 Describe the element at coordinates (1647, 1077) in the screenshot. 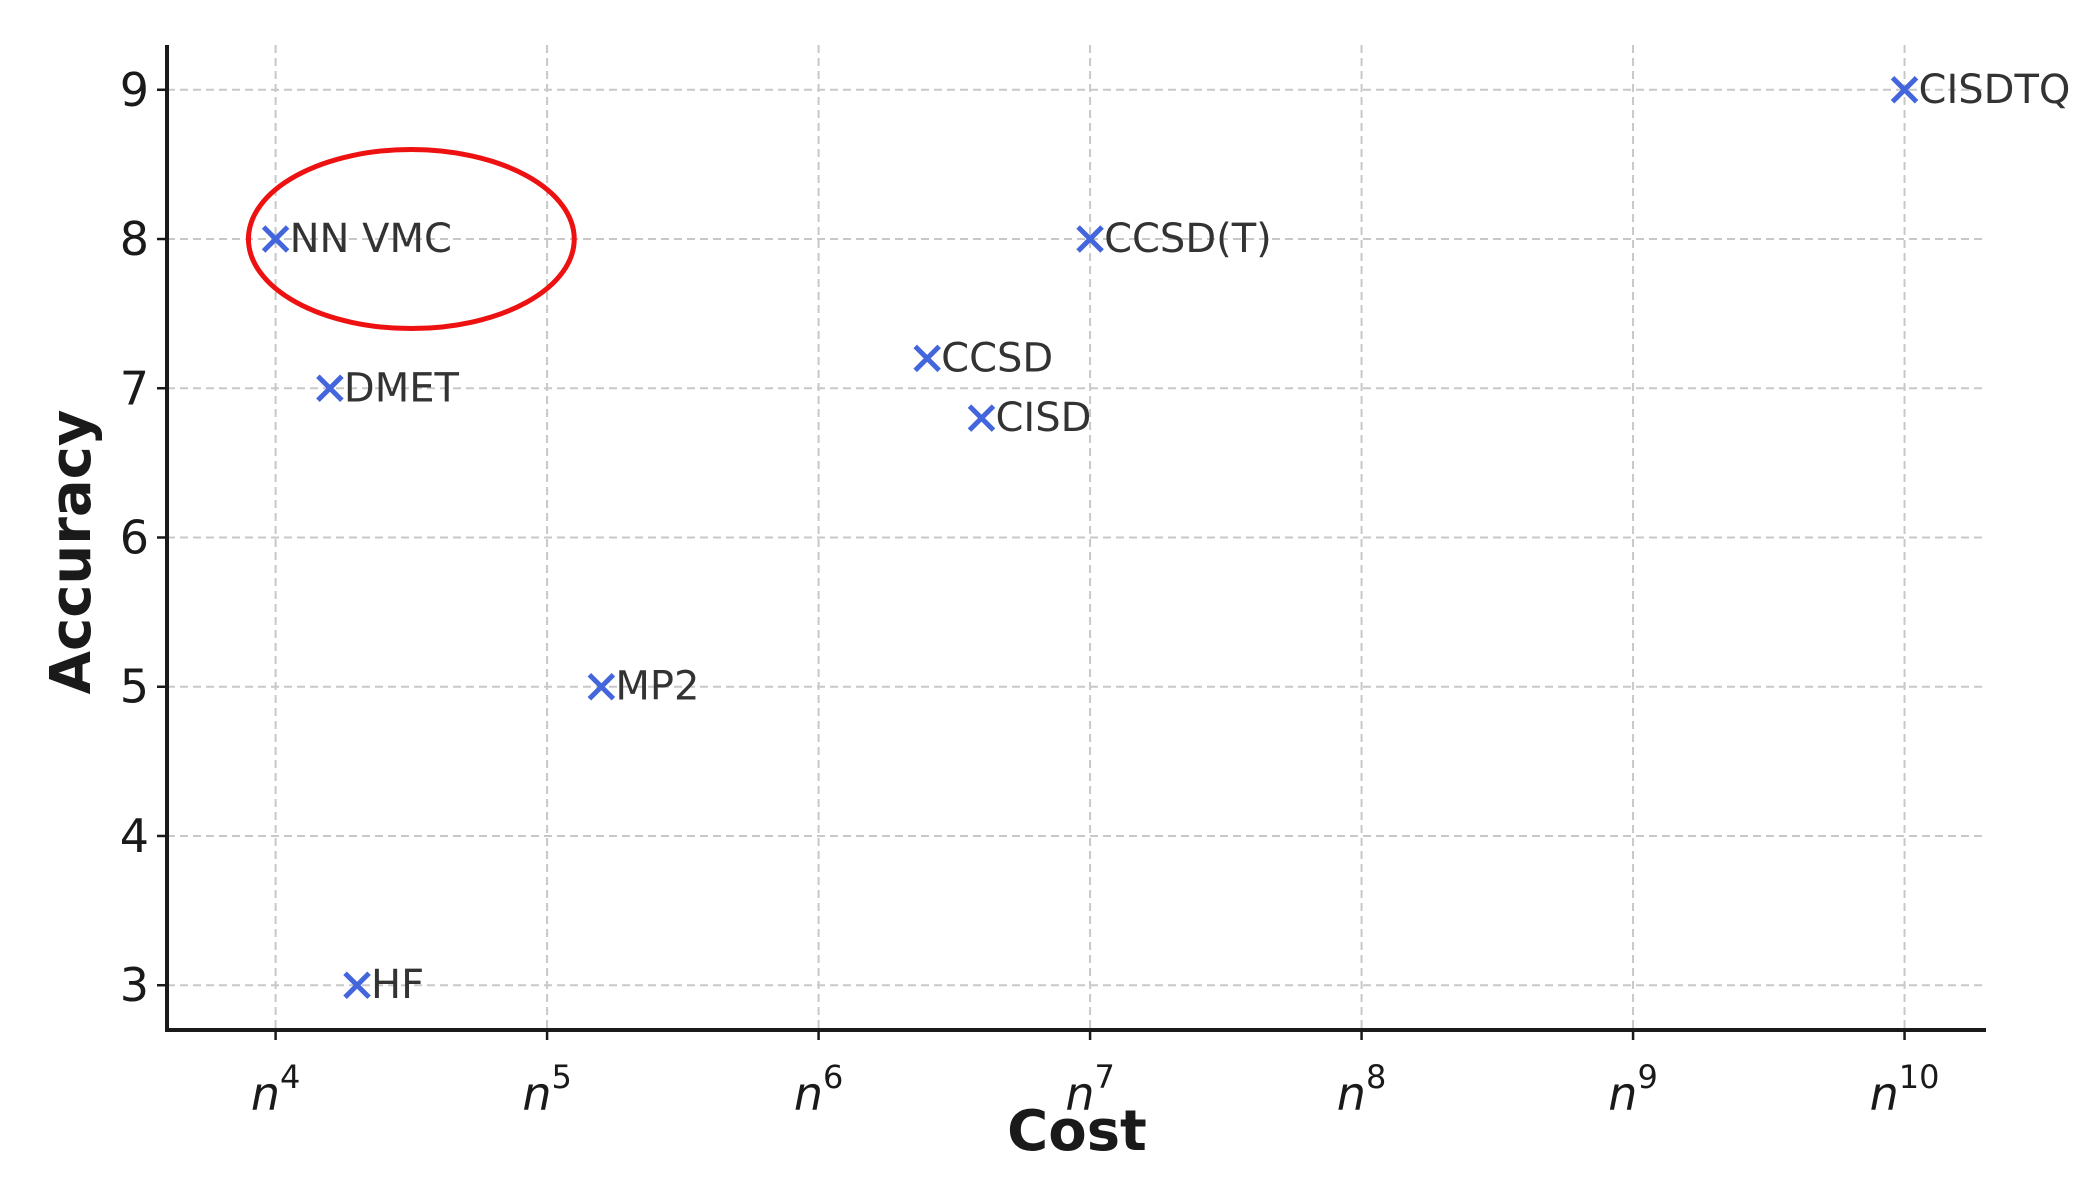

I see `x-tick-exponent: 9` at that location.